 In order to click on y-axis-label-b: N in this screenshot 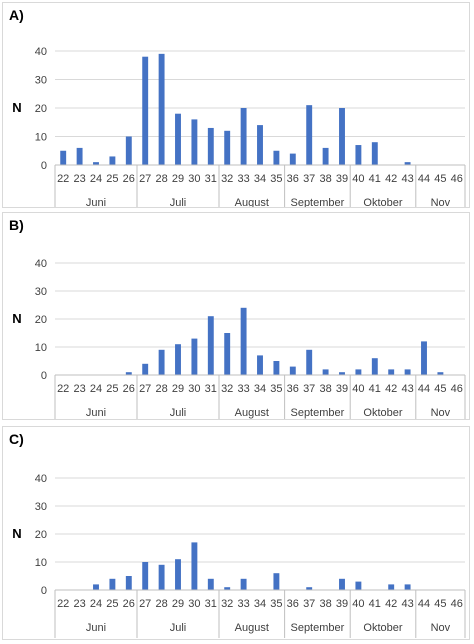, I will do `click(16, 318)`.